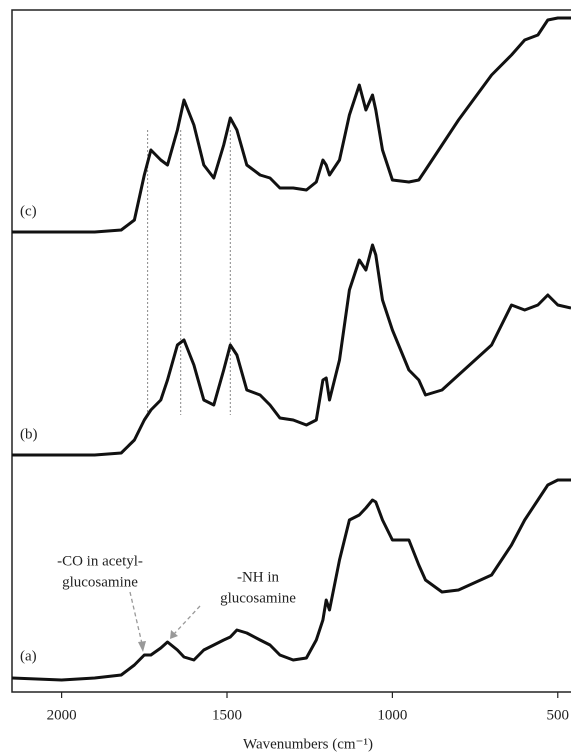 The width and height of the screenshot is (571, 756). I want to click on x-tick-label: 1500, so click(227, 715).